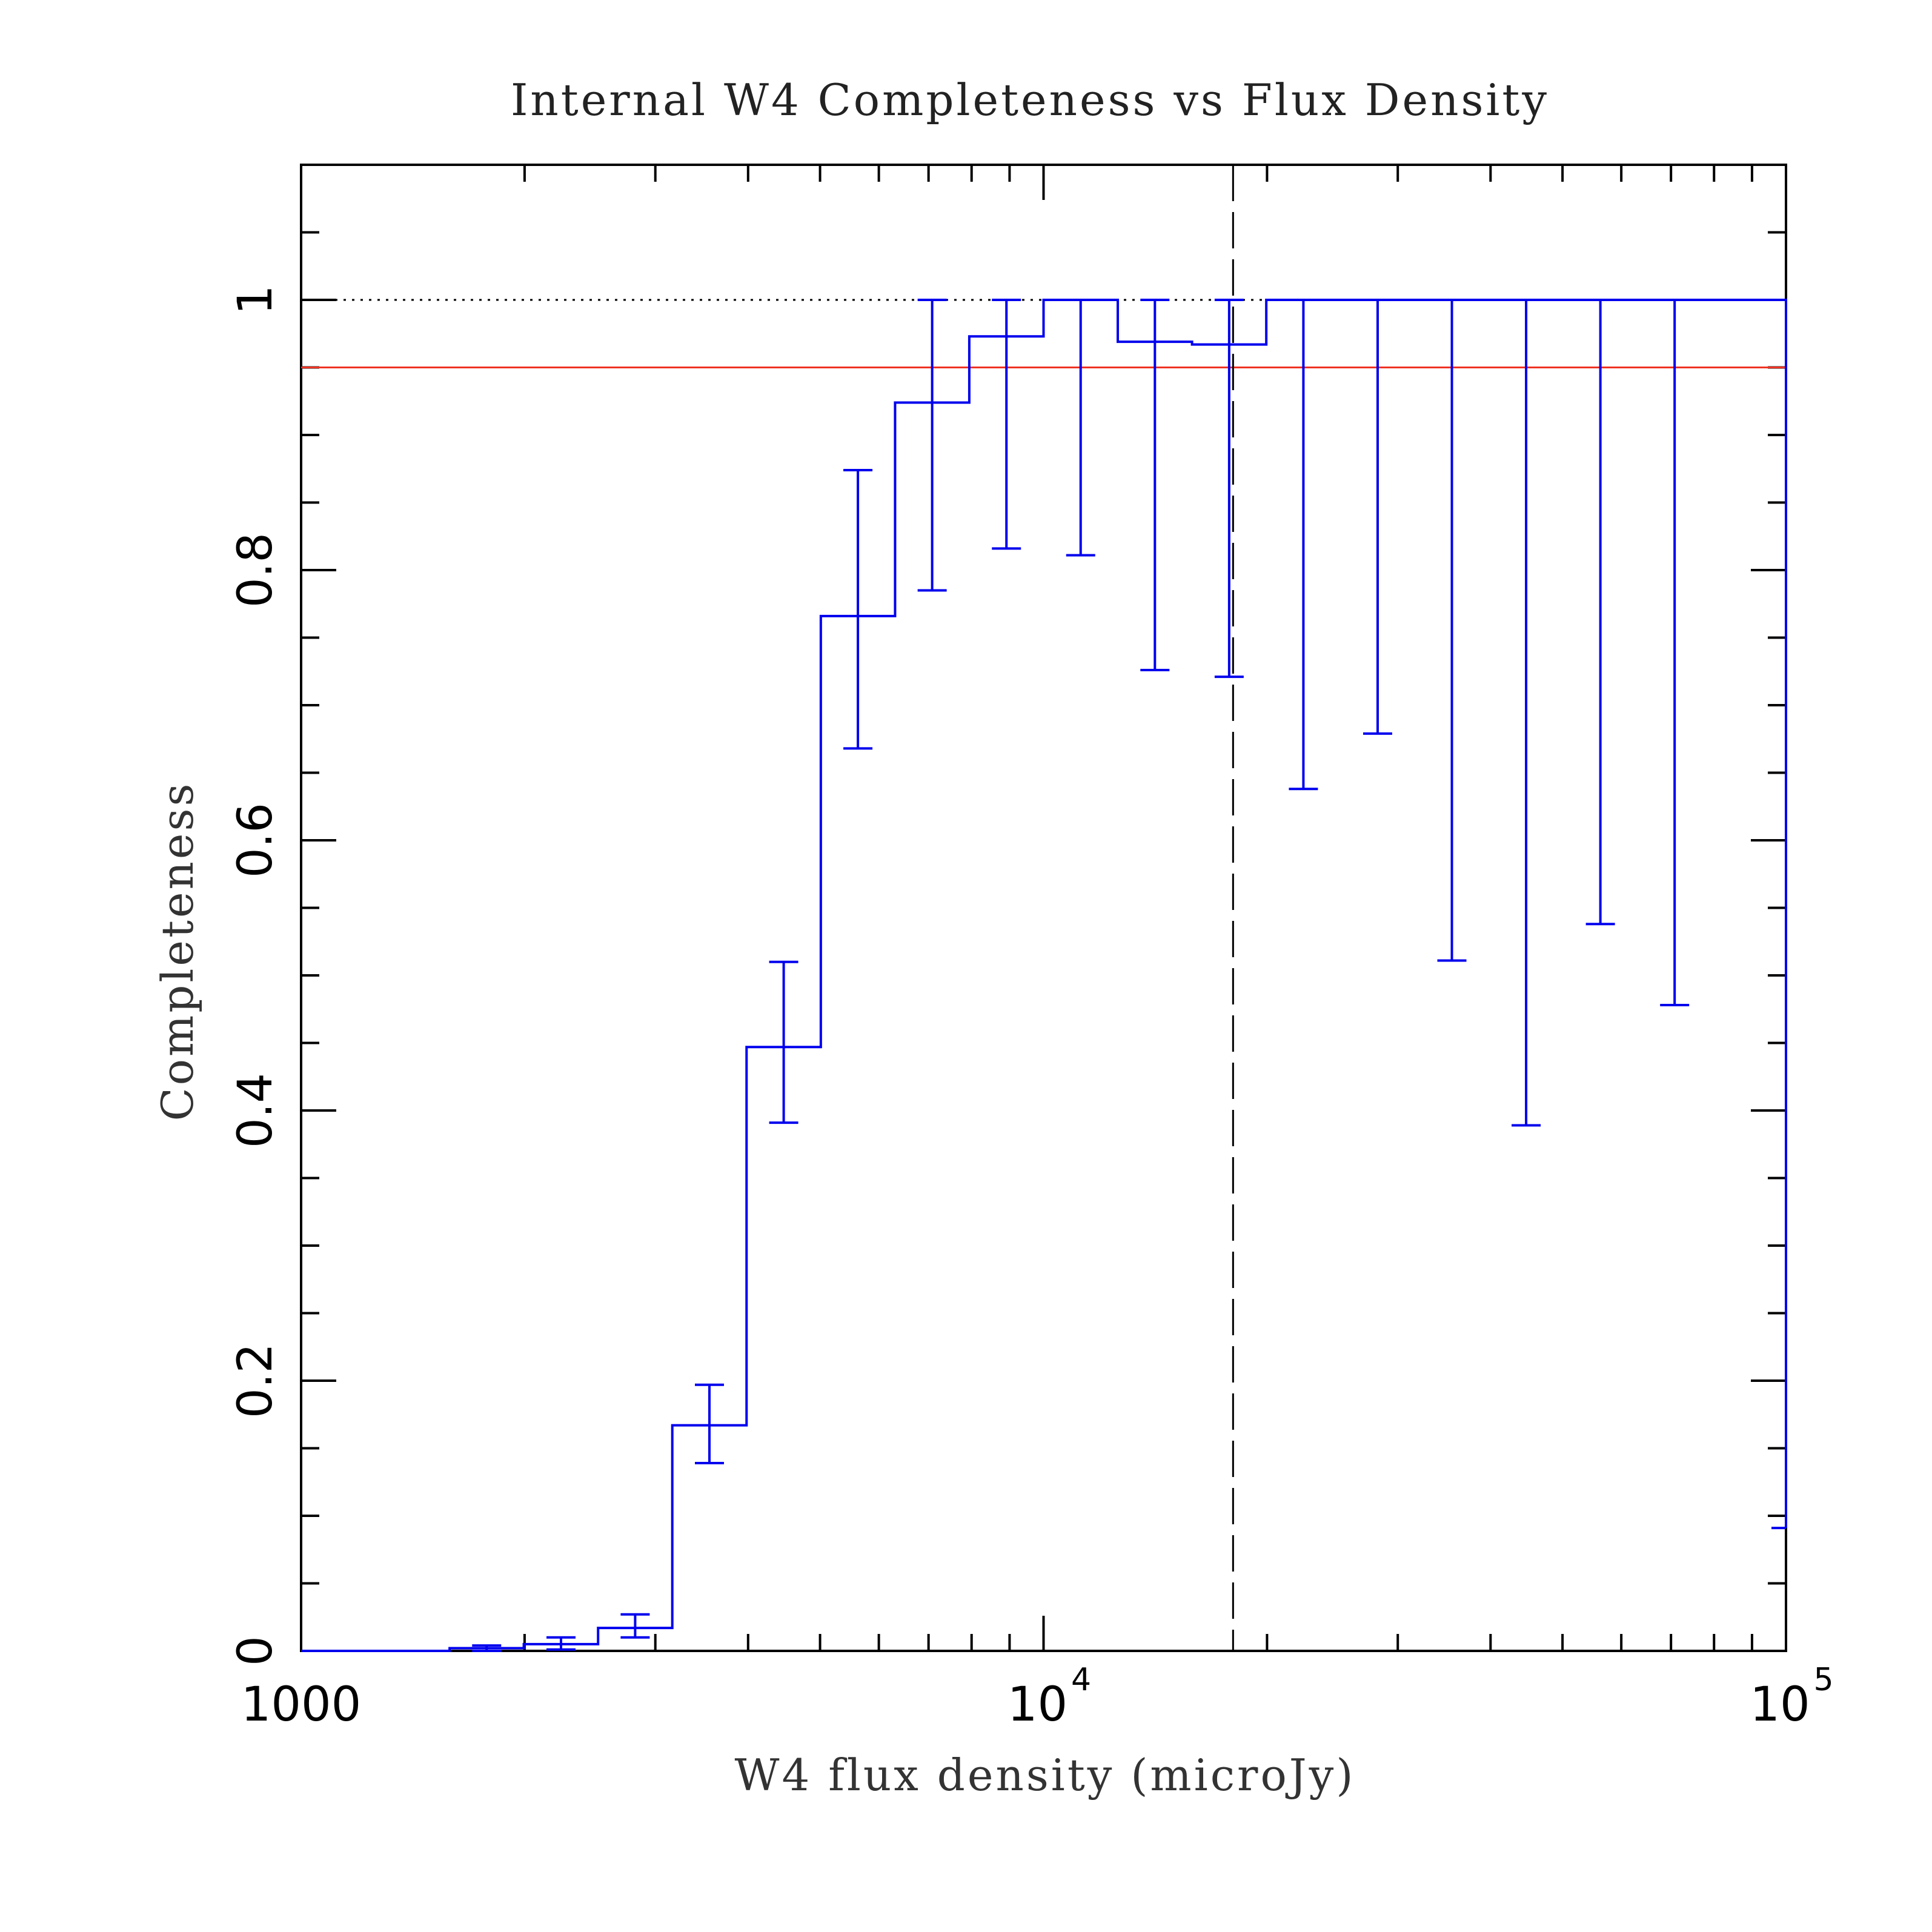 The image size is (1932, 1932). I want to click on x-tick-exponent: 5, so click(1823, 1680).